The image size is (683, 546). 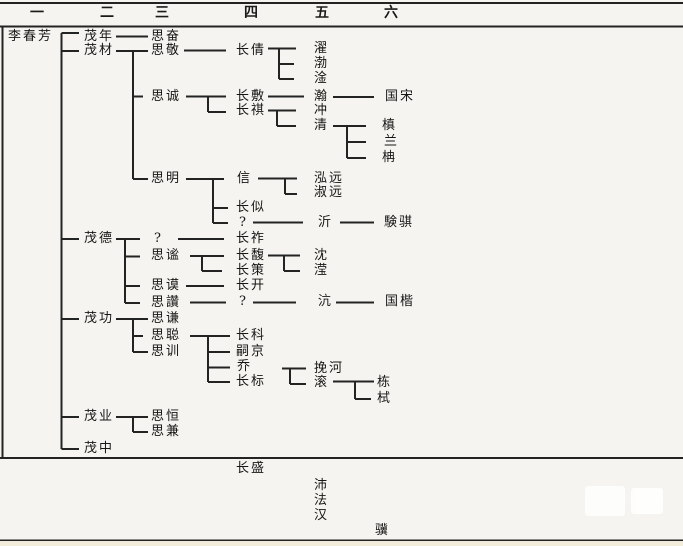 I want to click on person-node: 渤, so click(x=322, y=63).